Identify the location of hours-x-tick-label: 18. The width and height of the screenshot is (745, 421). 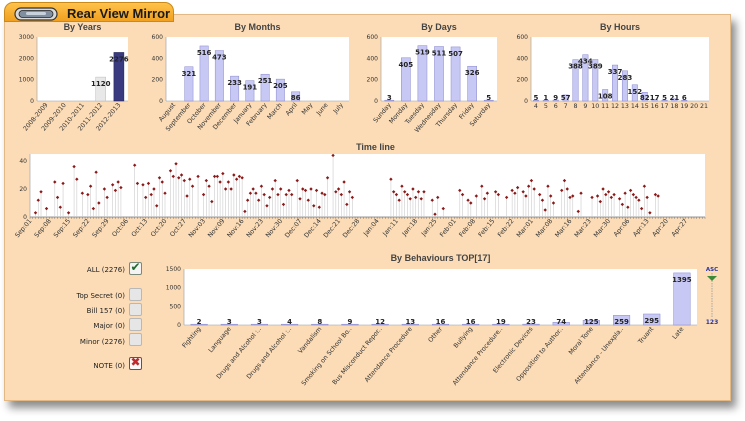
(674, 106).